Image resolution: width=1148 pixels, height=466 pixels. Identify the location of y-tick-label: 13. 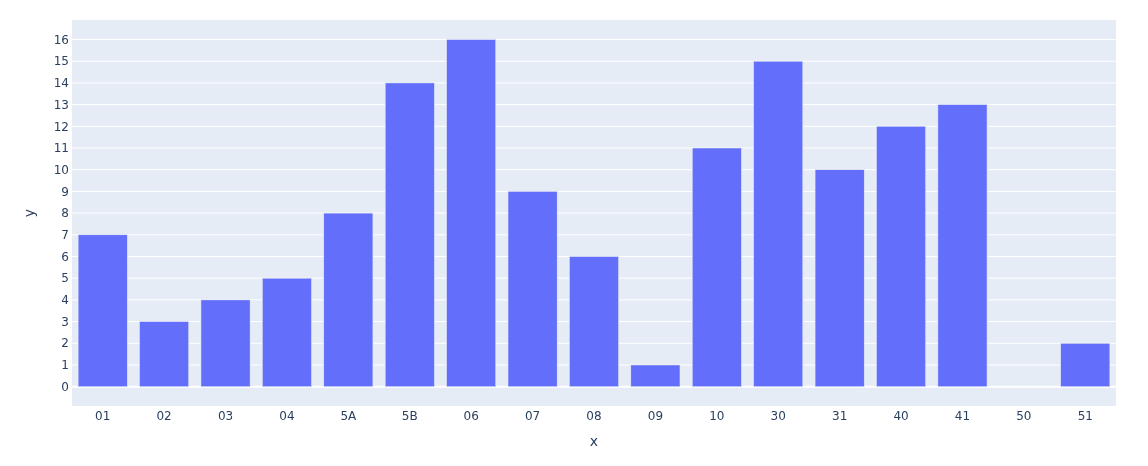
(61, 104).